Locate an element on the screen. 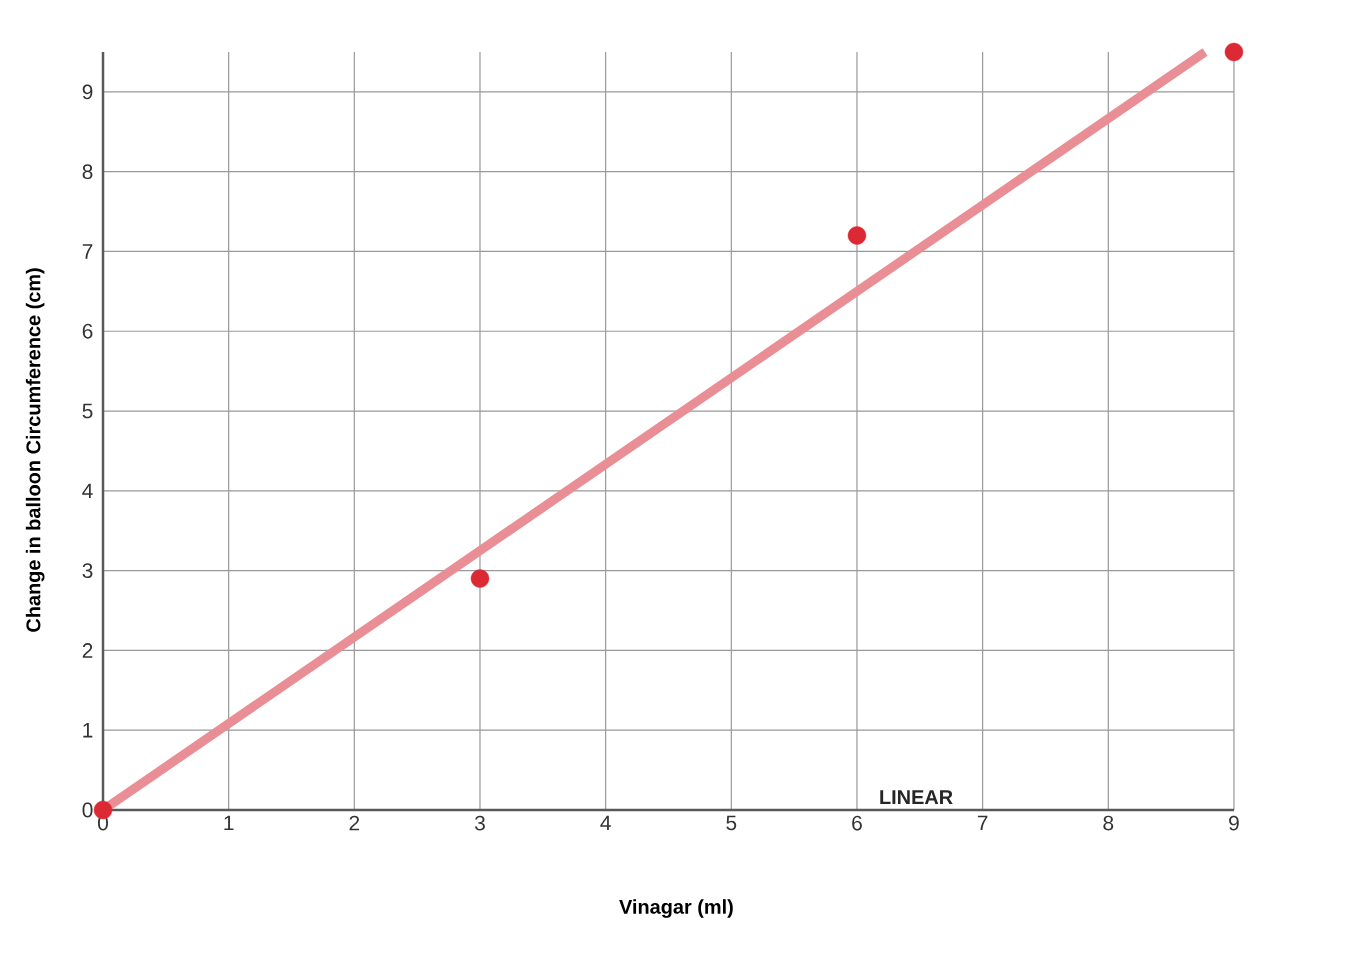 The height and width of the screenshot is (960, 1362). y-tick-label: 4 is located at coordinates (87, 491).